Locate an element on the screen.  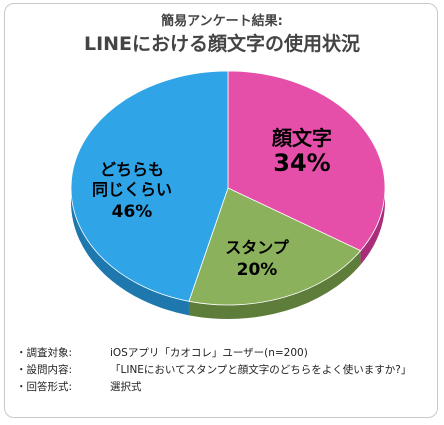
slice-value-1: 20% is located at coordinates (257, 270).